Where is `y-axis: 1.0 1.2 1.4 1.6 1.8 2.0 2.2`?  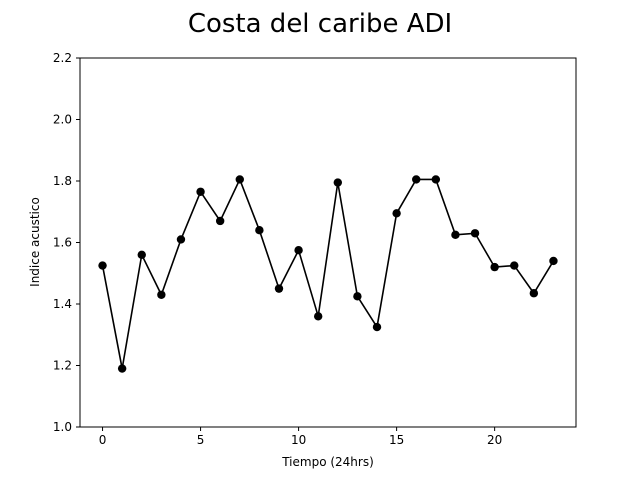
y-axis: 1.0 1.2 1.4 1.6 1.8 2.0 2.2 is located at coordinates (66, 242).